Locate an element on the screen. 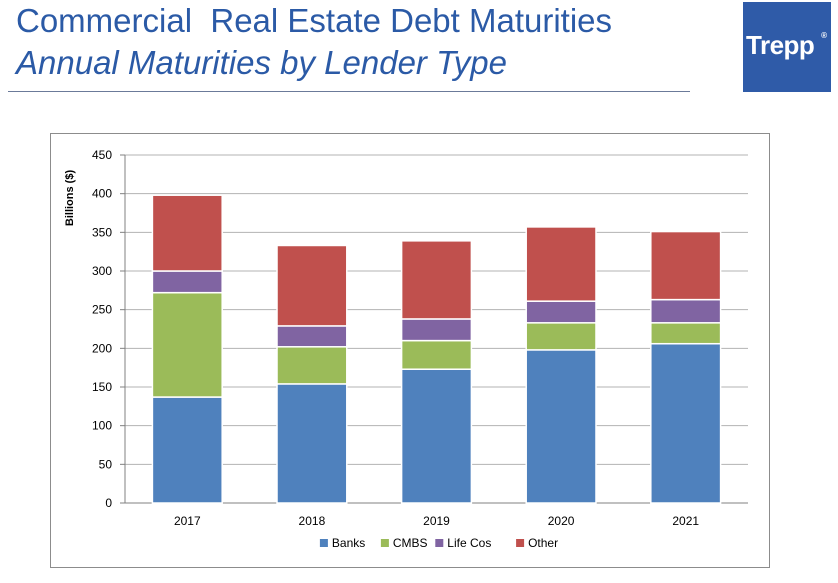 This screenshot has height=583, width=838. y-tick-label: 300 is located at coordinates (102, 271).